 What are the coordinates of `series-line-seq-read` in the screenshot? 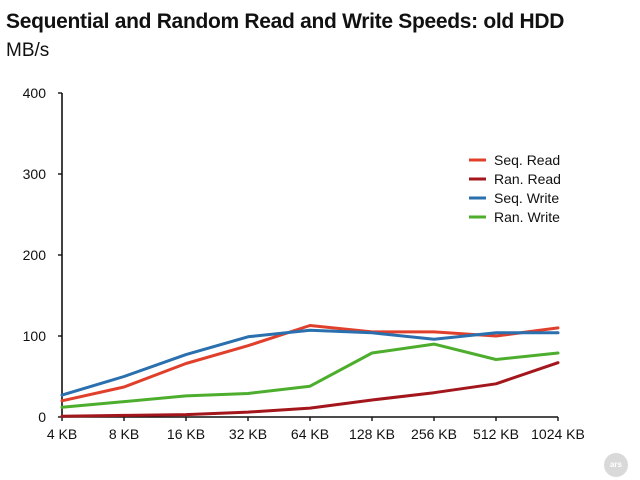 It's located at (310, 363).